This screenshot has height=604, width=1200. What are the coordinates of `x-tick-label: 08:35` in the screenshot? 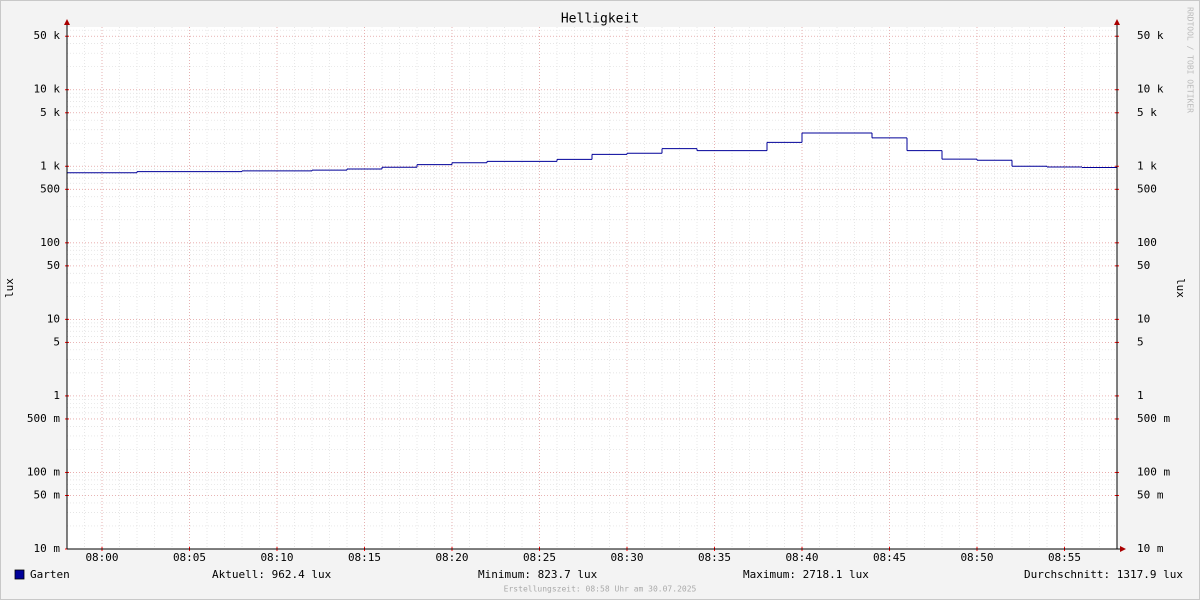 It's located at (714, 557).